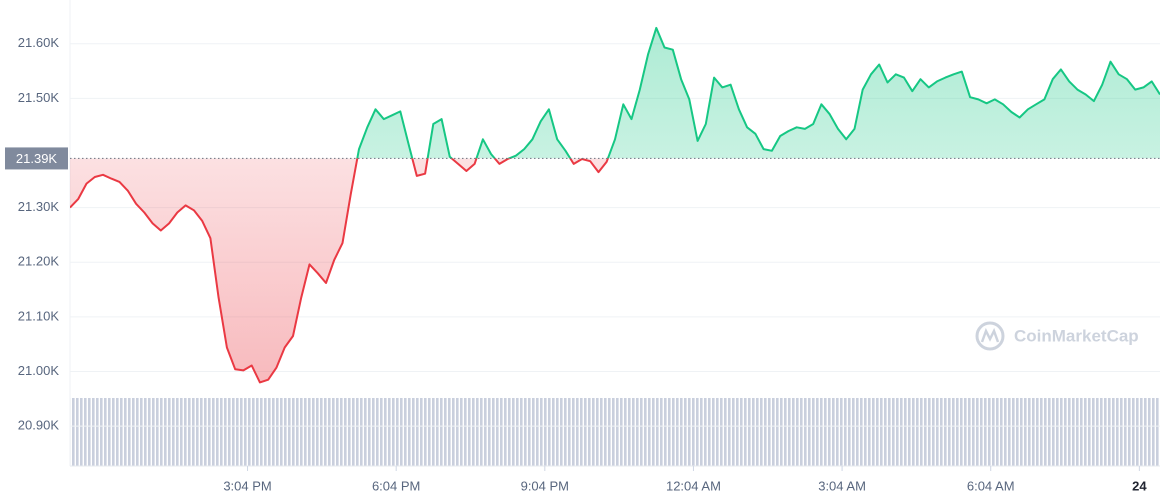  What do you see at coordinates (247, 485) in the screenshot?
I see `x-tick-label: 3:04 PM` at bounding box center [247, 485].